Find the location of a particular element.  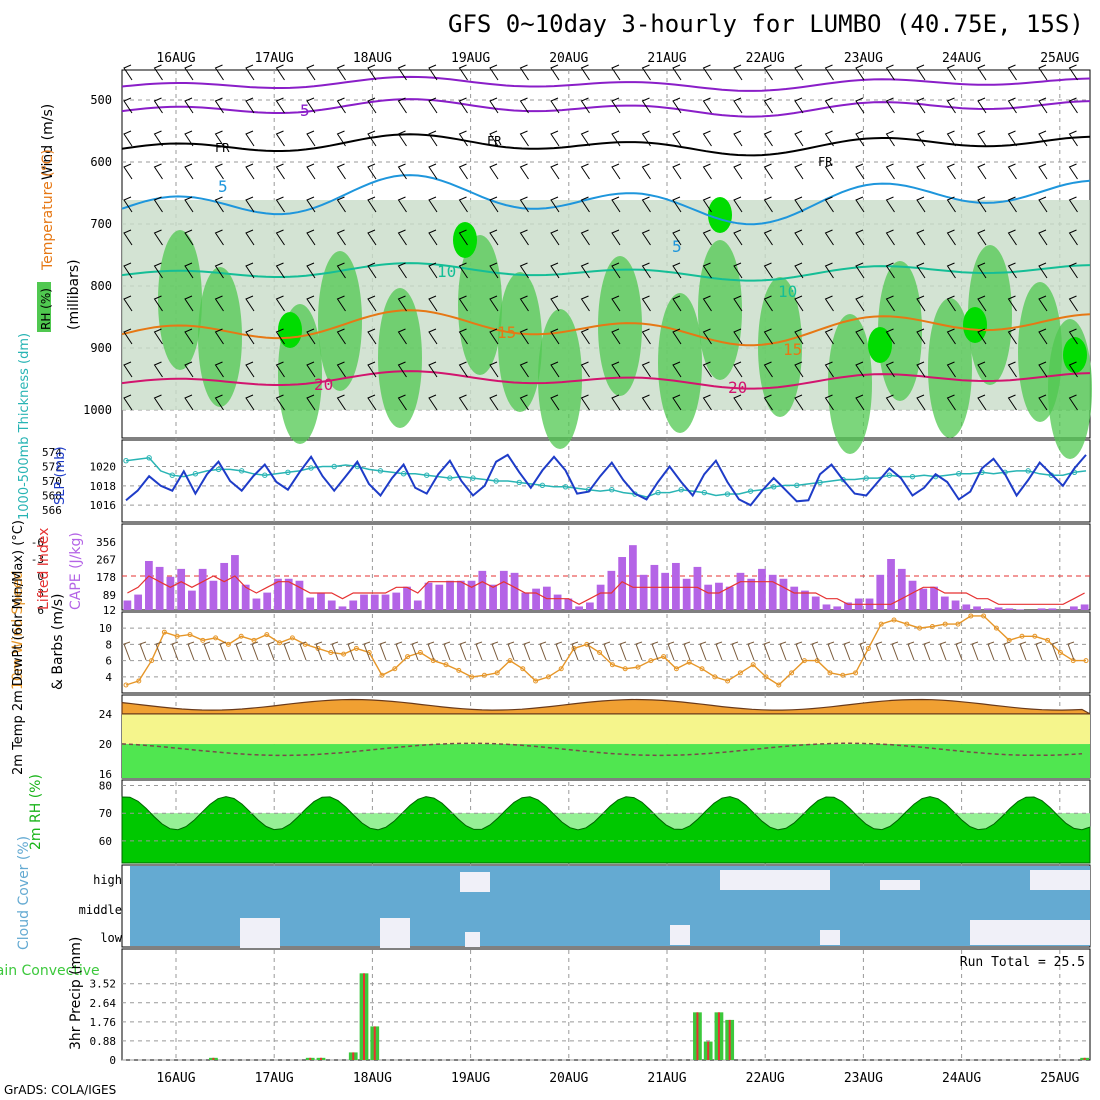

precip-label-right: 3hr Precip (mm) is located at coordinates (76, 993).